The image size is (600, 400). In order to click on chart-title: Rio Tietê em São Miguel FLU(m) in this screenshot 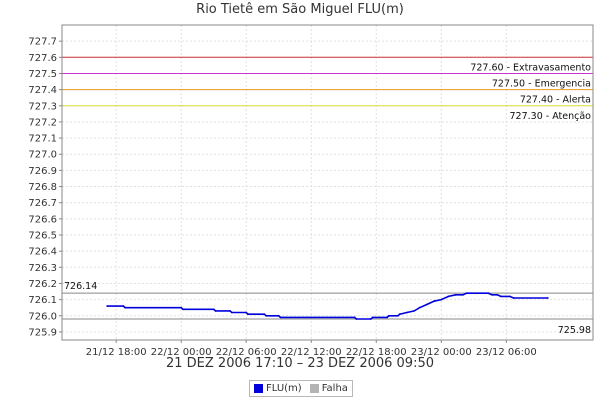, I will do `click(300, 9)`.